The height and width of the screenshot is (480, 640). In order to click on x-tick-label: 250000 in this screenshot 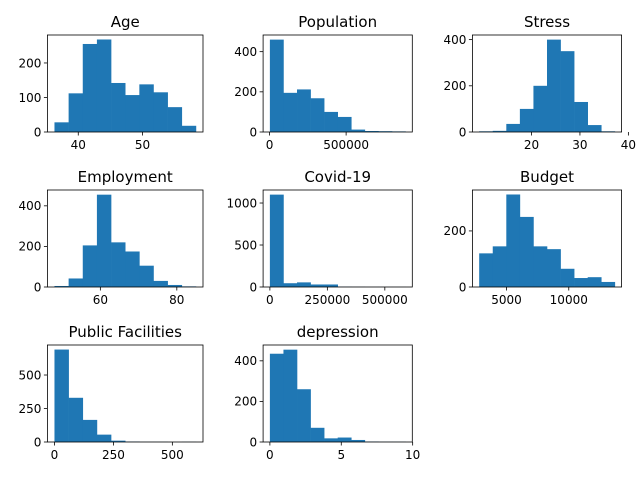, I will do `click(327, 300)`.